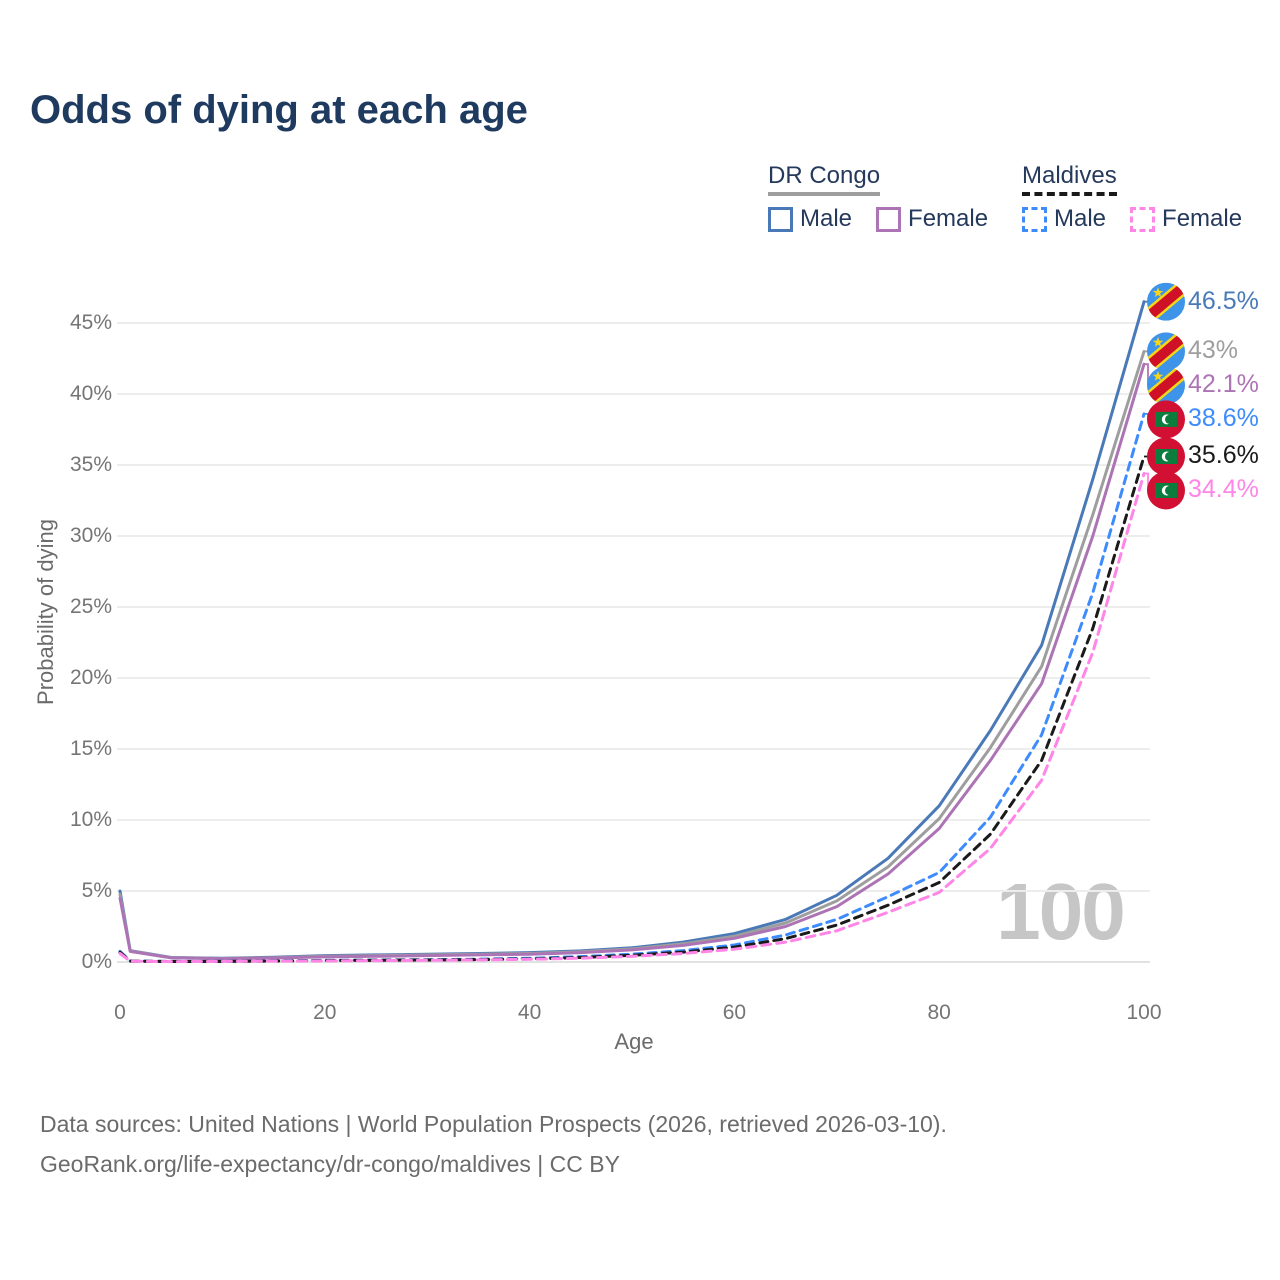 The width and height of the screenshot is (1280, 1280). What do you see at coordinates (939, 1012) in the screenshot?
I see `x-tick-label: 80` at bounding box center [939, 1012].